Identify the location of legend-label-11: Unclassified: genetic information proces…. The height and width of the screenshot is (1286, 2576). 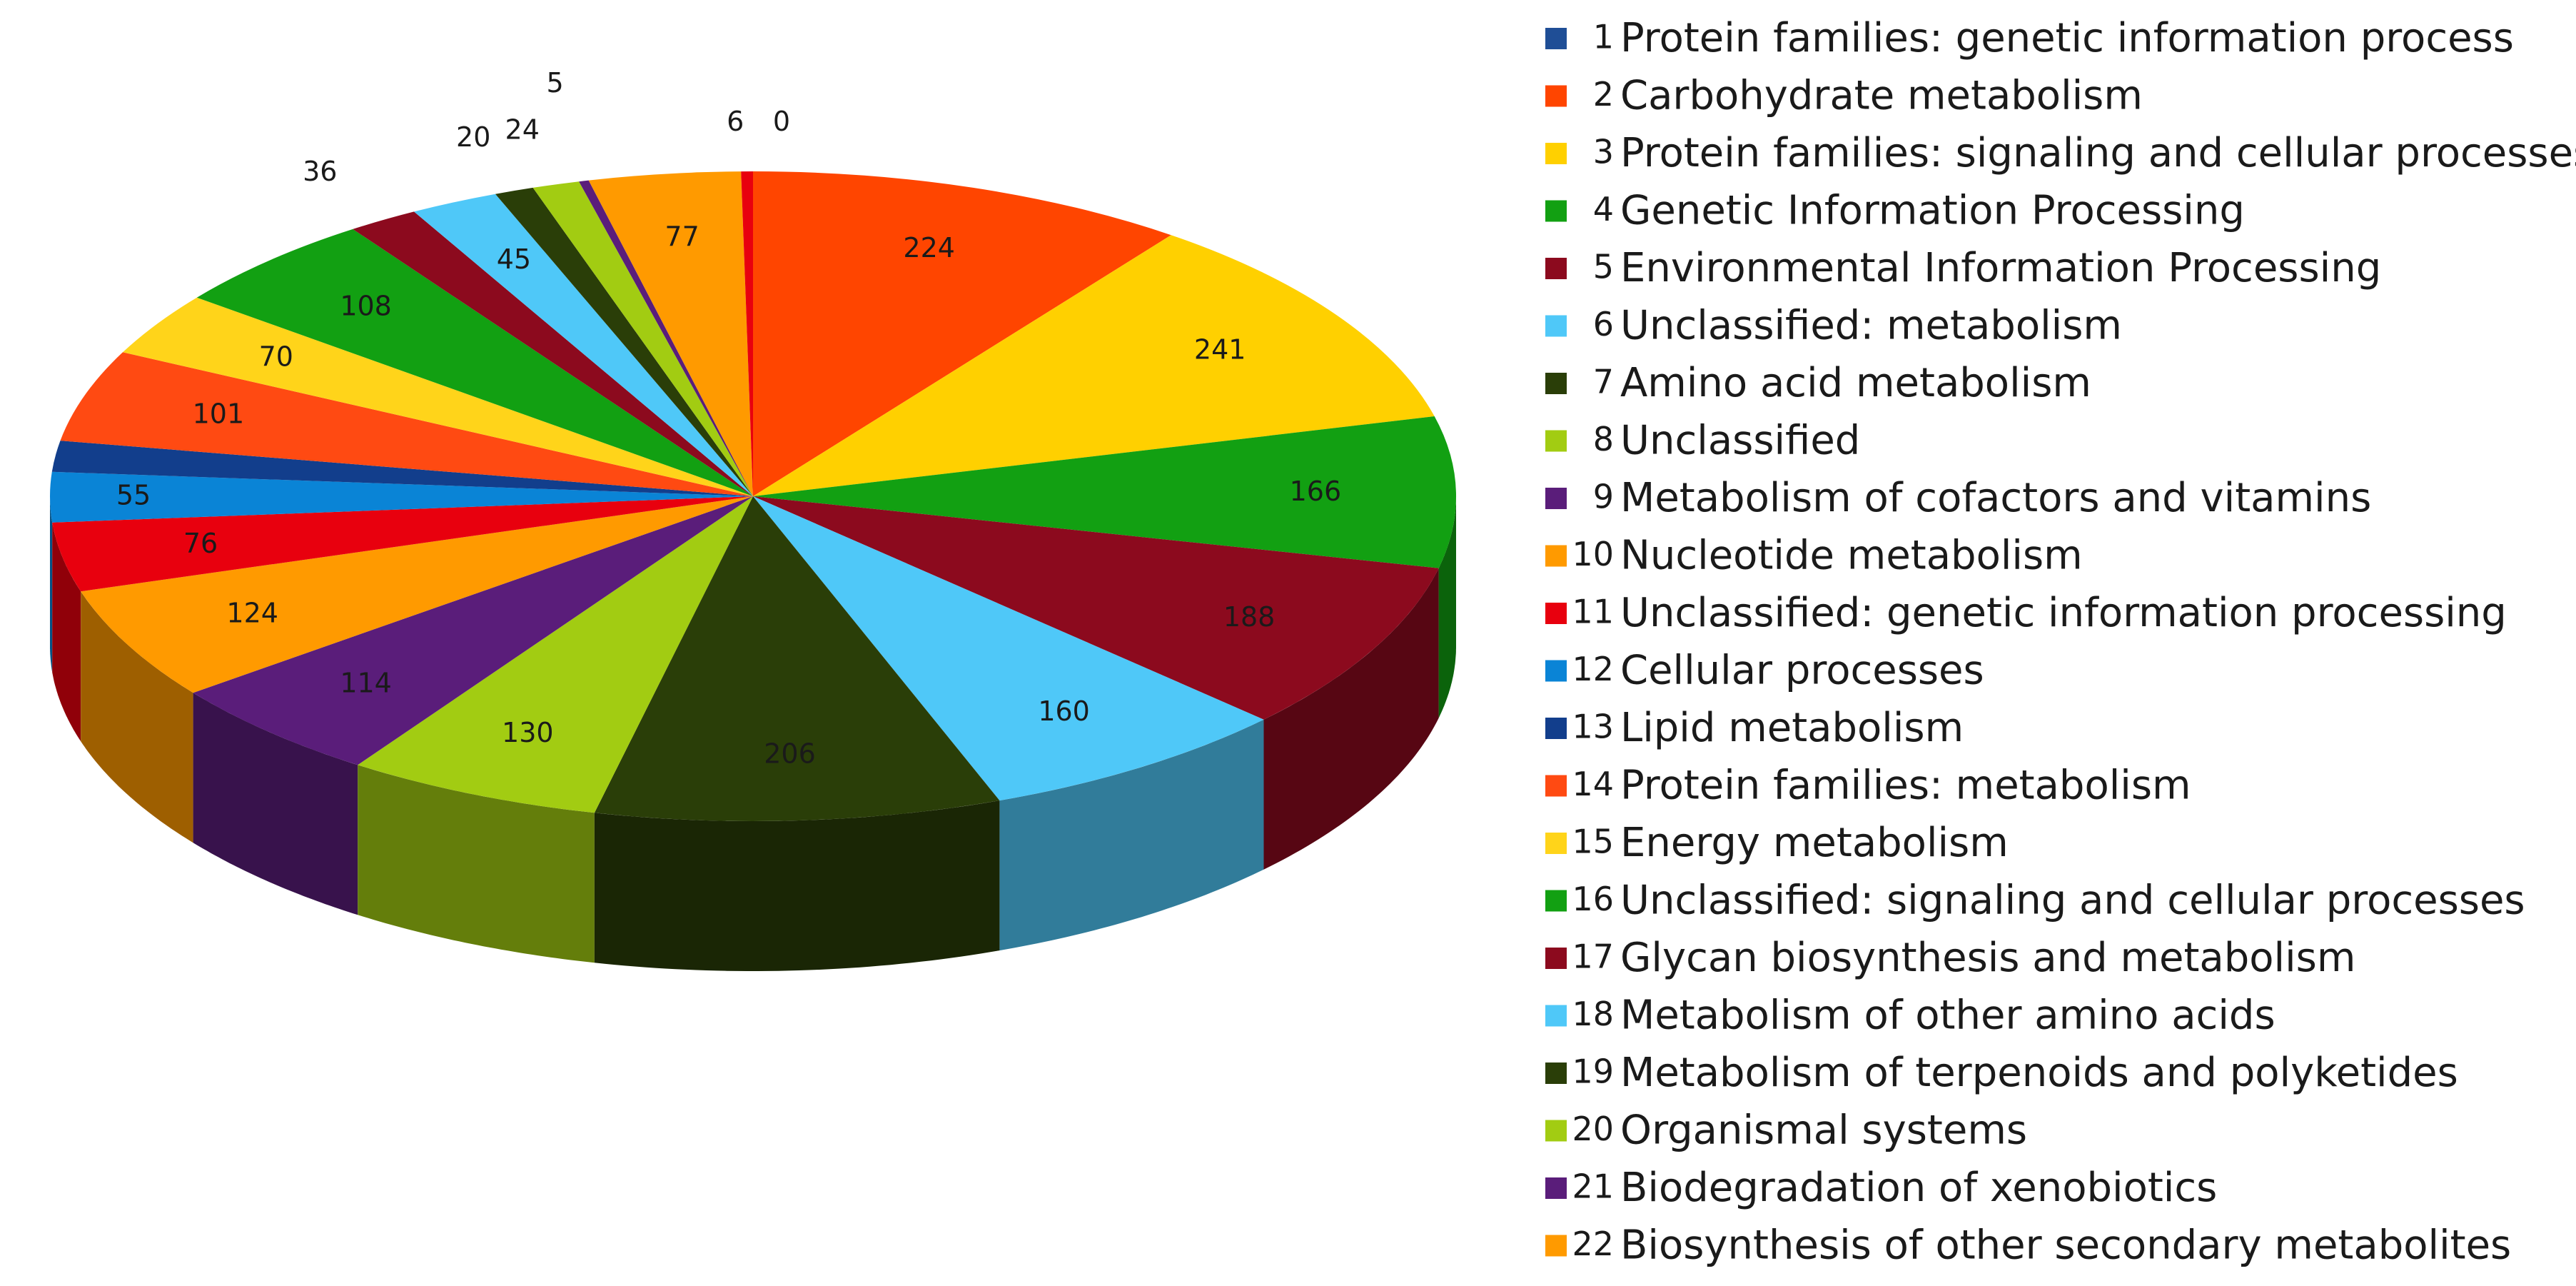
(2063, 613).